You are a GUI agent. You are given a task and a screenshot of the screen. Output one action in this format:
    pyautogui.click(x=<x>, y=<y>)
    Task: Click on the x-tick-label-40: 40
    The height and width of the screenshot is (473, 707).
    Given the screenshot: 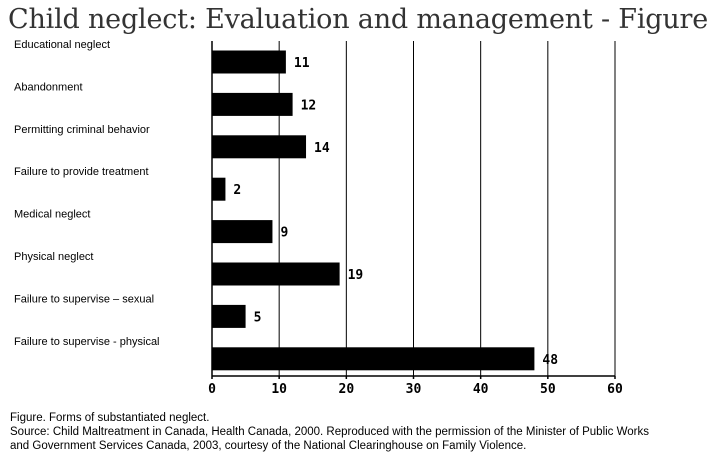 What is the action you would take?
    pyautogui.click(x=481, y=389)
    